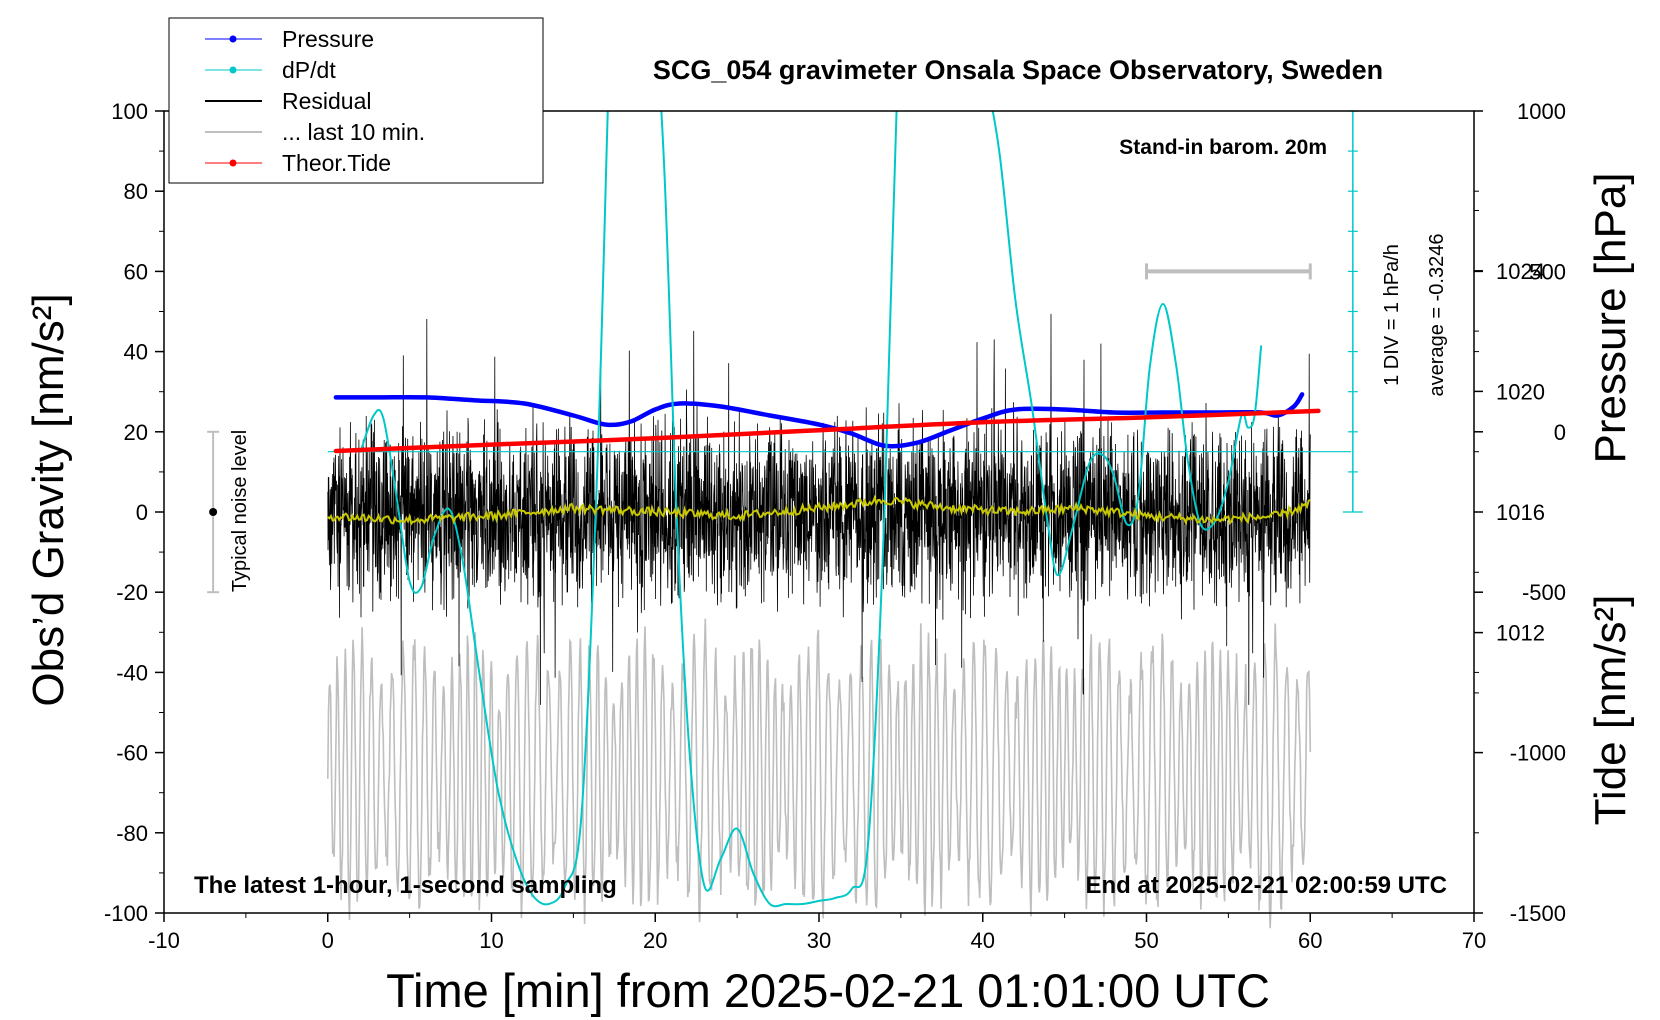 The height and width of the screenshot is (1020, 1660). Describe the element at coordinates (1474, 940) in the screenshot. I see `x-tick-label: 70` at that location.